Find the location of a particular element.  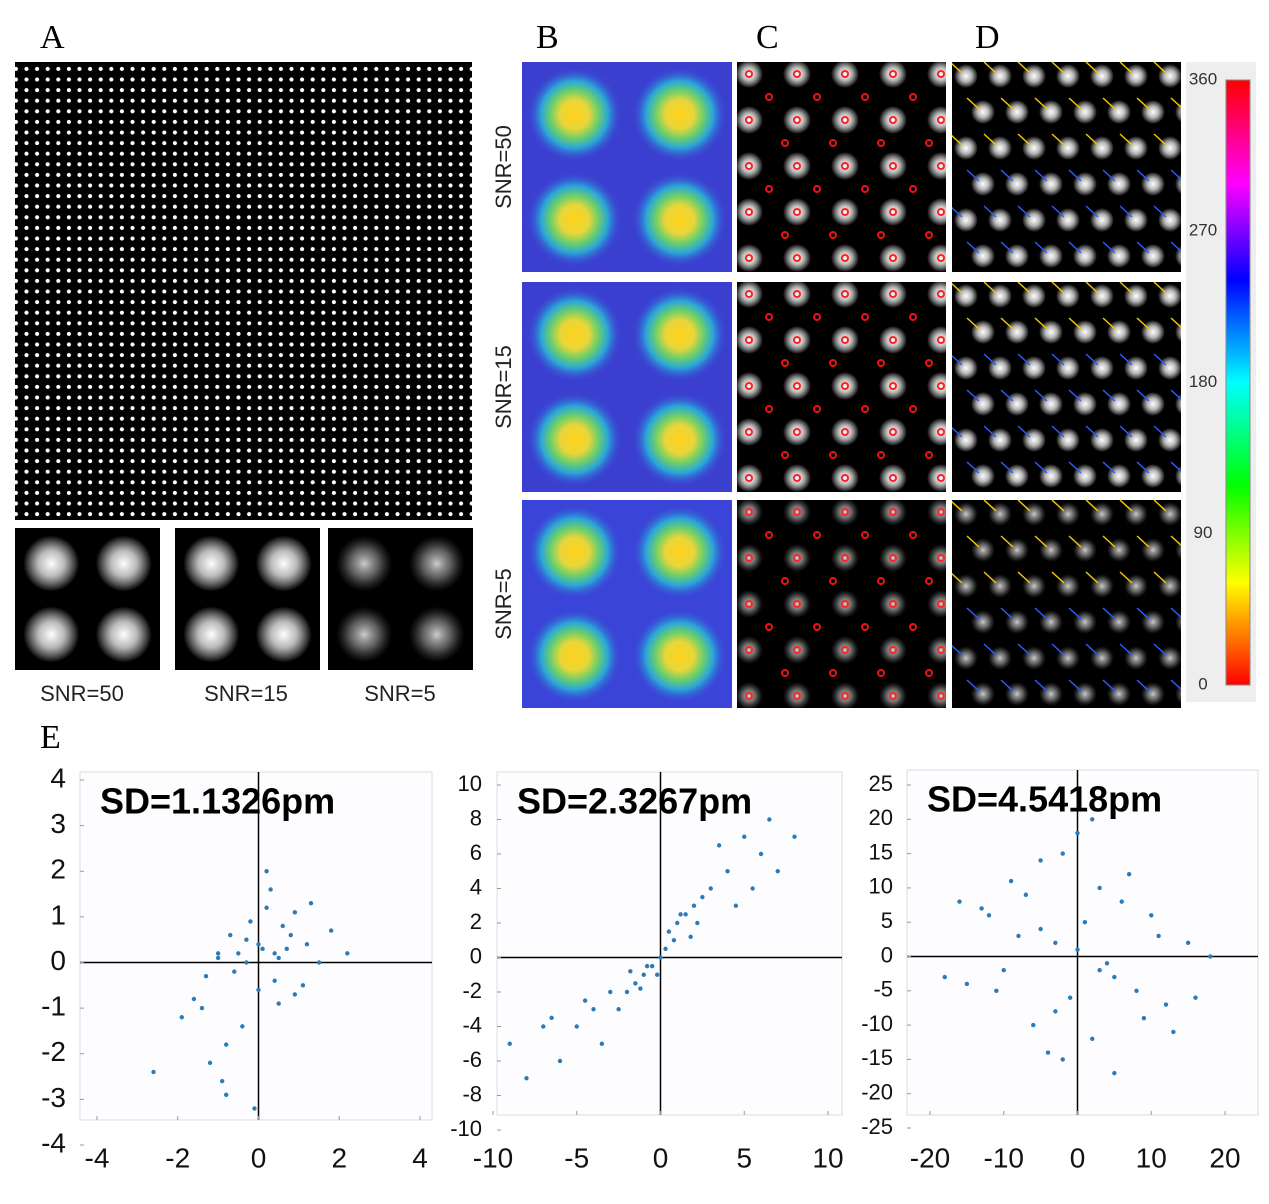

y-tick-label: -4 is located at coordinates (53, 1142).